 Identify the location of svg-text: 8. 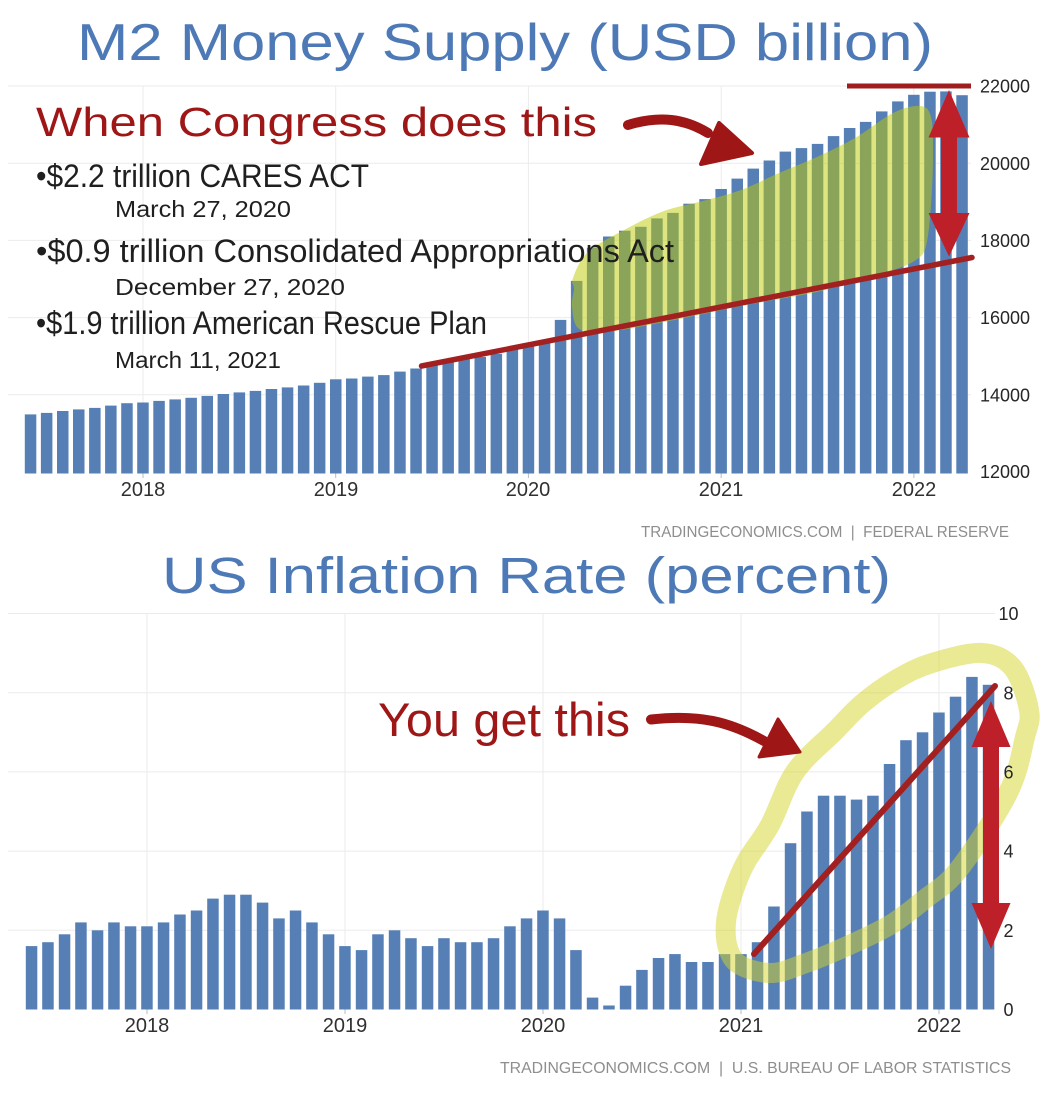
(1008, 693).